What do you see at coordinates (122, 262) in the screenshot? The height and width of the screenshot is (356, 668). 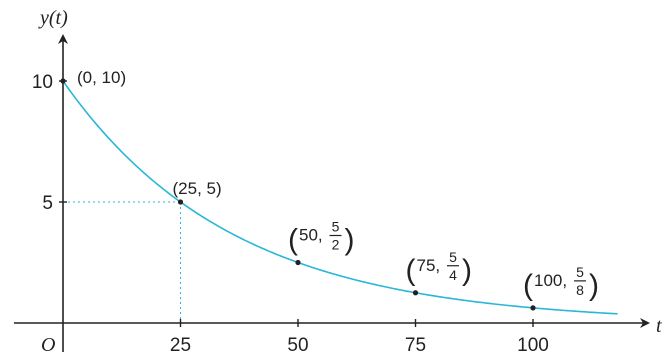 I see `guide-lines` at bounding box center [122, 262].